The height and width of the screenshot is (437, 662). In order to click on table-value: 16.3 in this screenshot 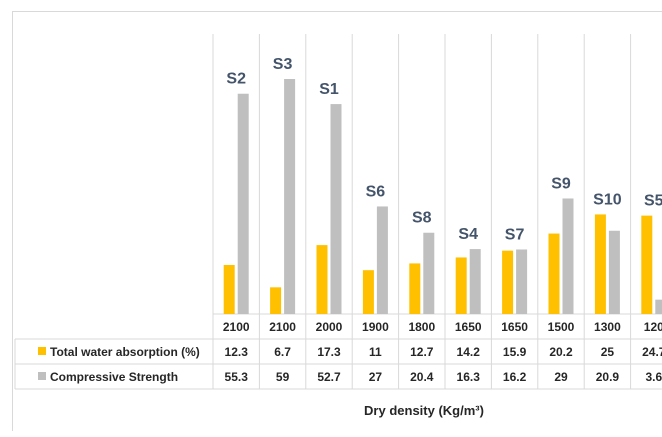, I will do `click(469, 377)`.